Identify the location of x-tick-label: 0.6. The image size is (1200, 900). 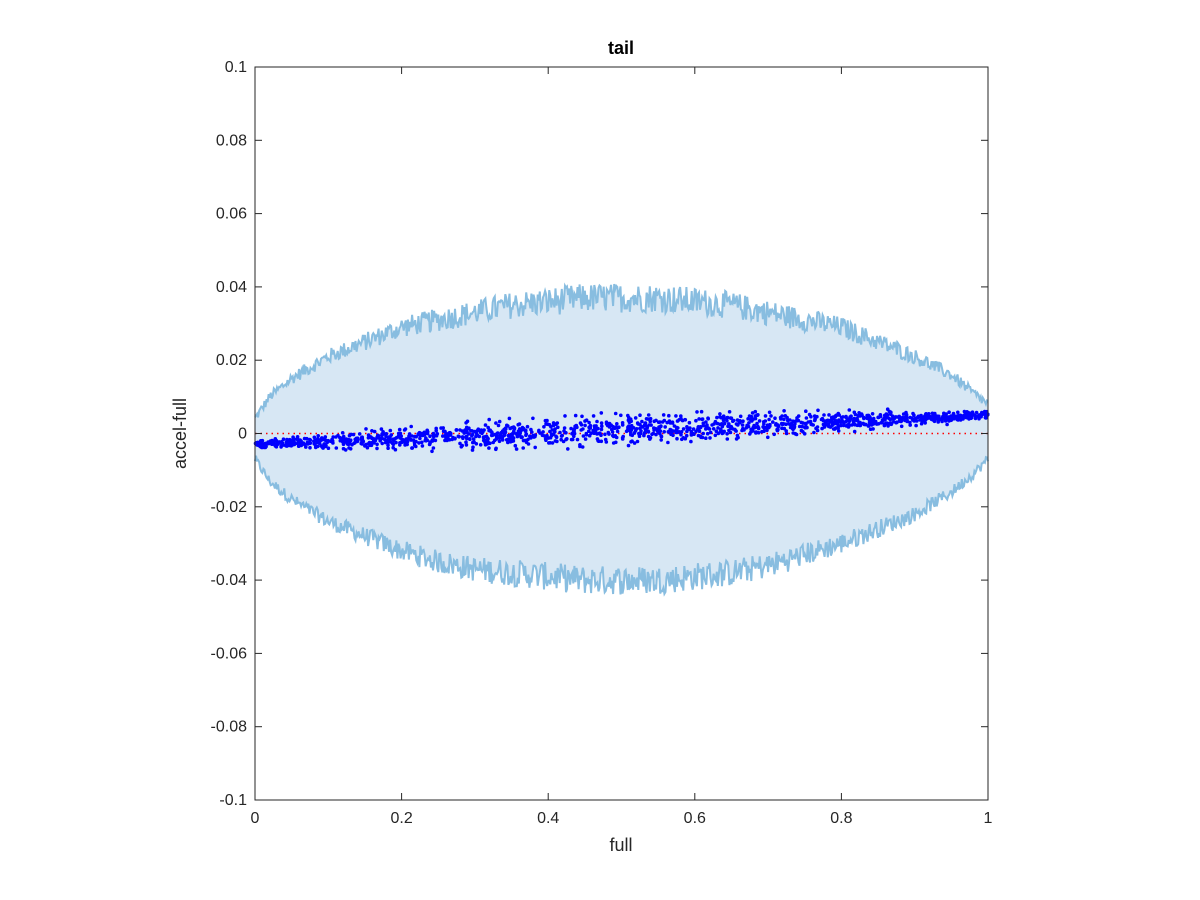
(695, 818).